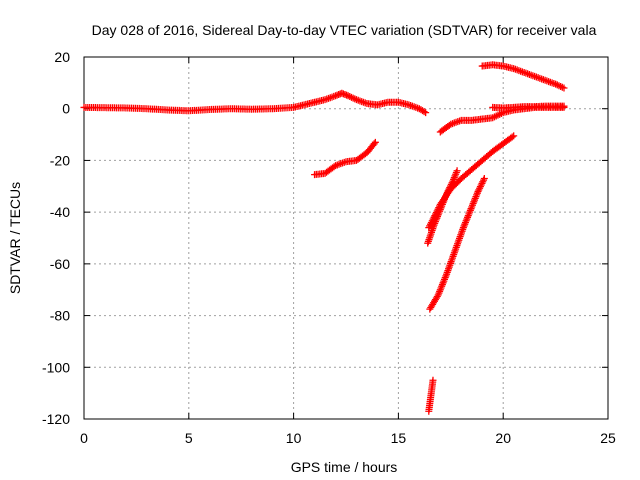 The image size is (640, 480). What do you see at coordinates (399, 438) in the screenshot?
I see `x-tick-label: 15` at bounding box center [399, 438].